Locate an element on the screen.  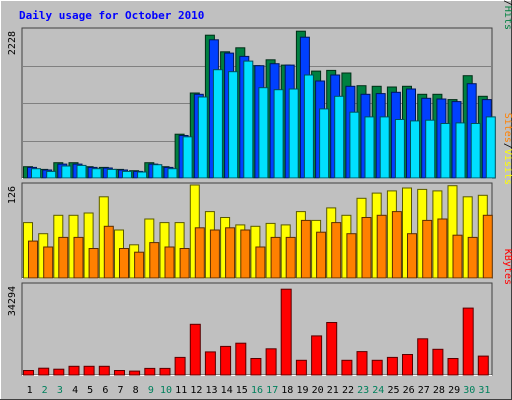
x-tick-label-day-27: 27 is located at coordinates (424, 390).